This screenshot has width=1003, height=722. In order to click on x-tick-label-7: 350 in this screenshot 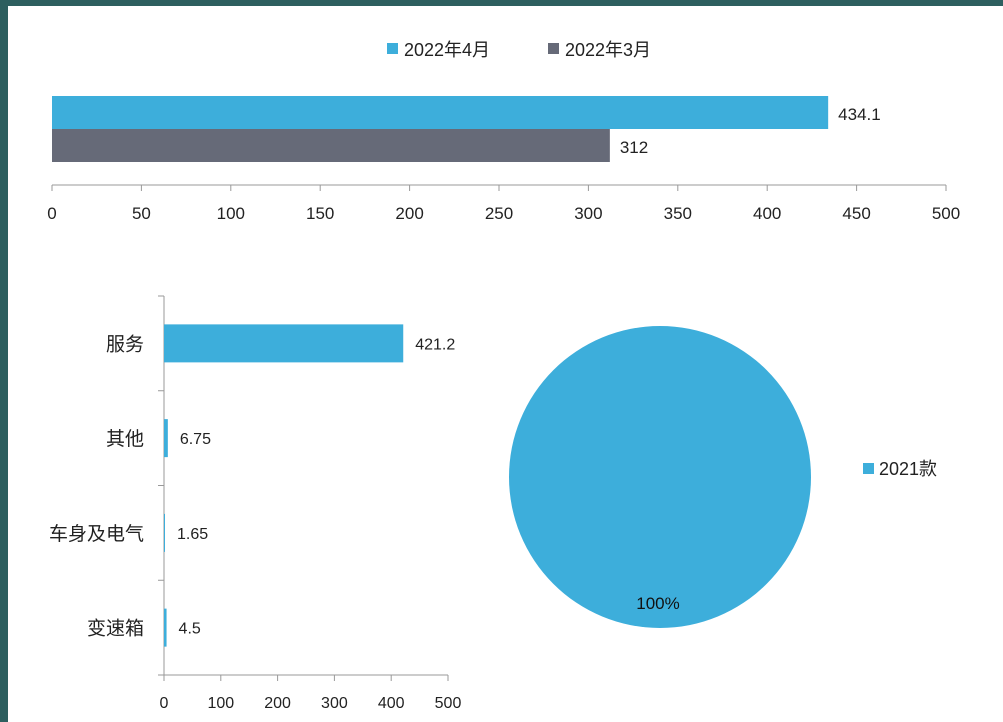, I will do `click(678, 213)`.